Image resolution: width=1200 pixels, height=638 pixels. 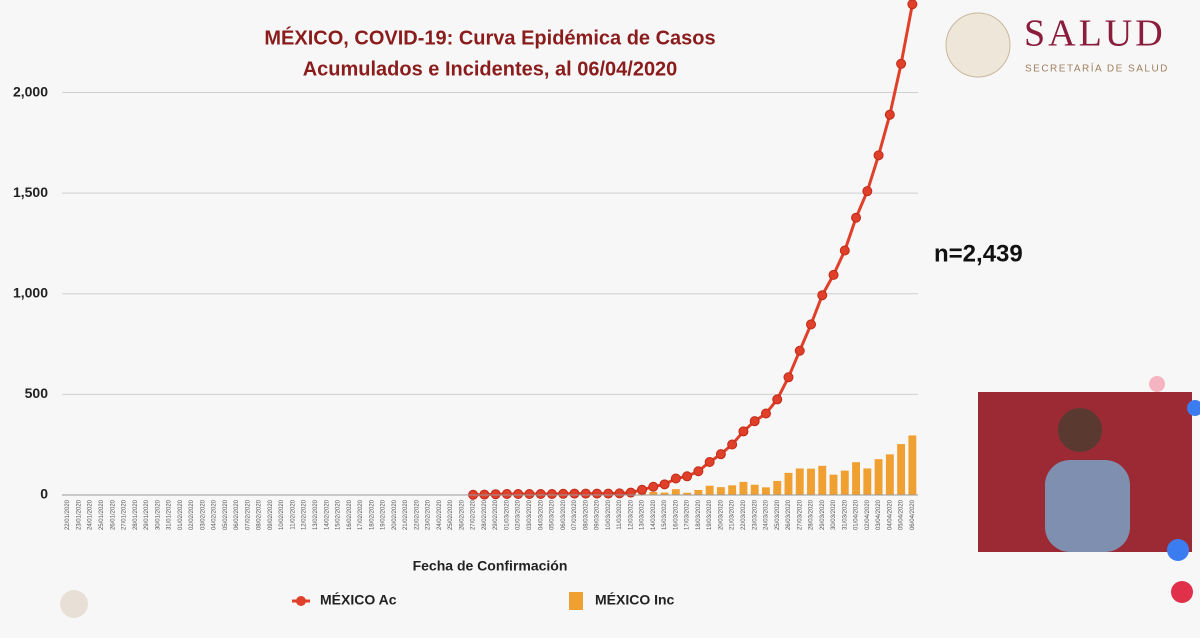 What do you see at coordinates (823, 514) in the screenshot?
I see `x-tick-label: 29/03/2020` at bounding box center [823, 514].